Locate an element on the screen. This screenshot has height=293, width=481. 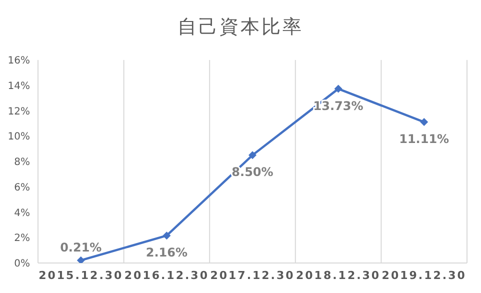
x-tick-label: 2017.12.30 is located at coordinates (252, 275).